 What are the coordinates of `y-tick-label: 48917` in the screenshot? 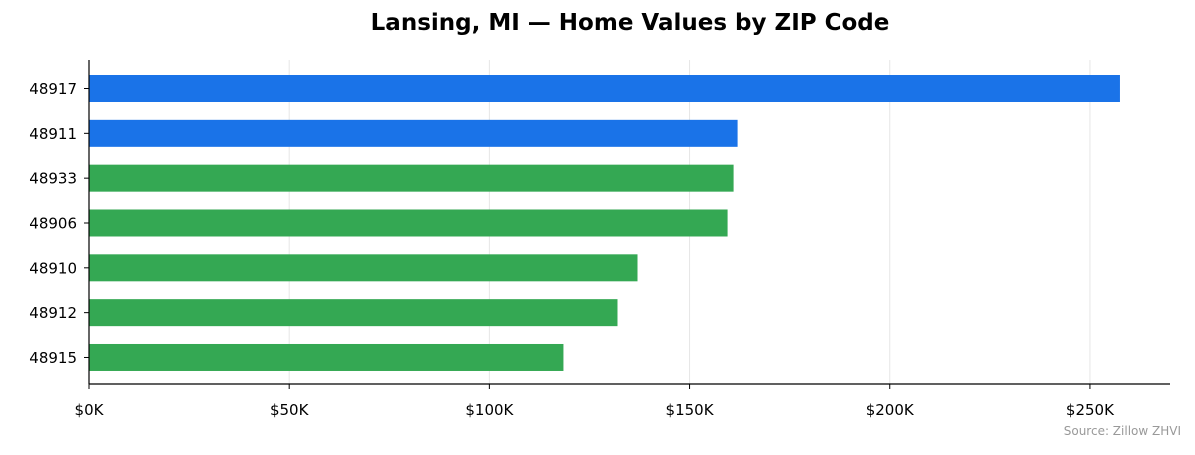 It's located at (53, 89).